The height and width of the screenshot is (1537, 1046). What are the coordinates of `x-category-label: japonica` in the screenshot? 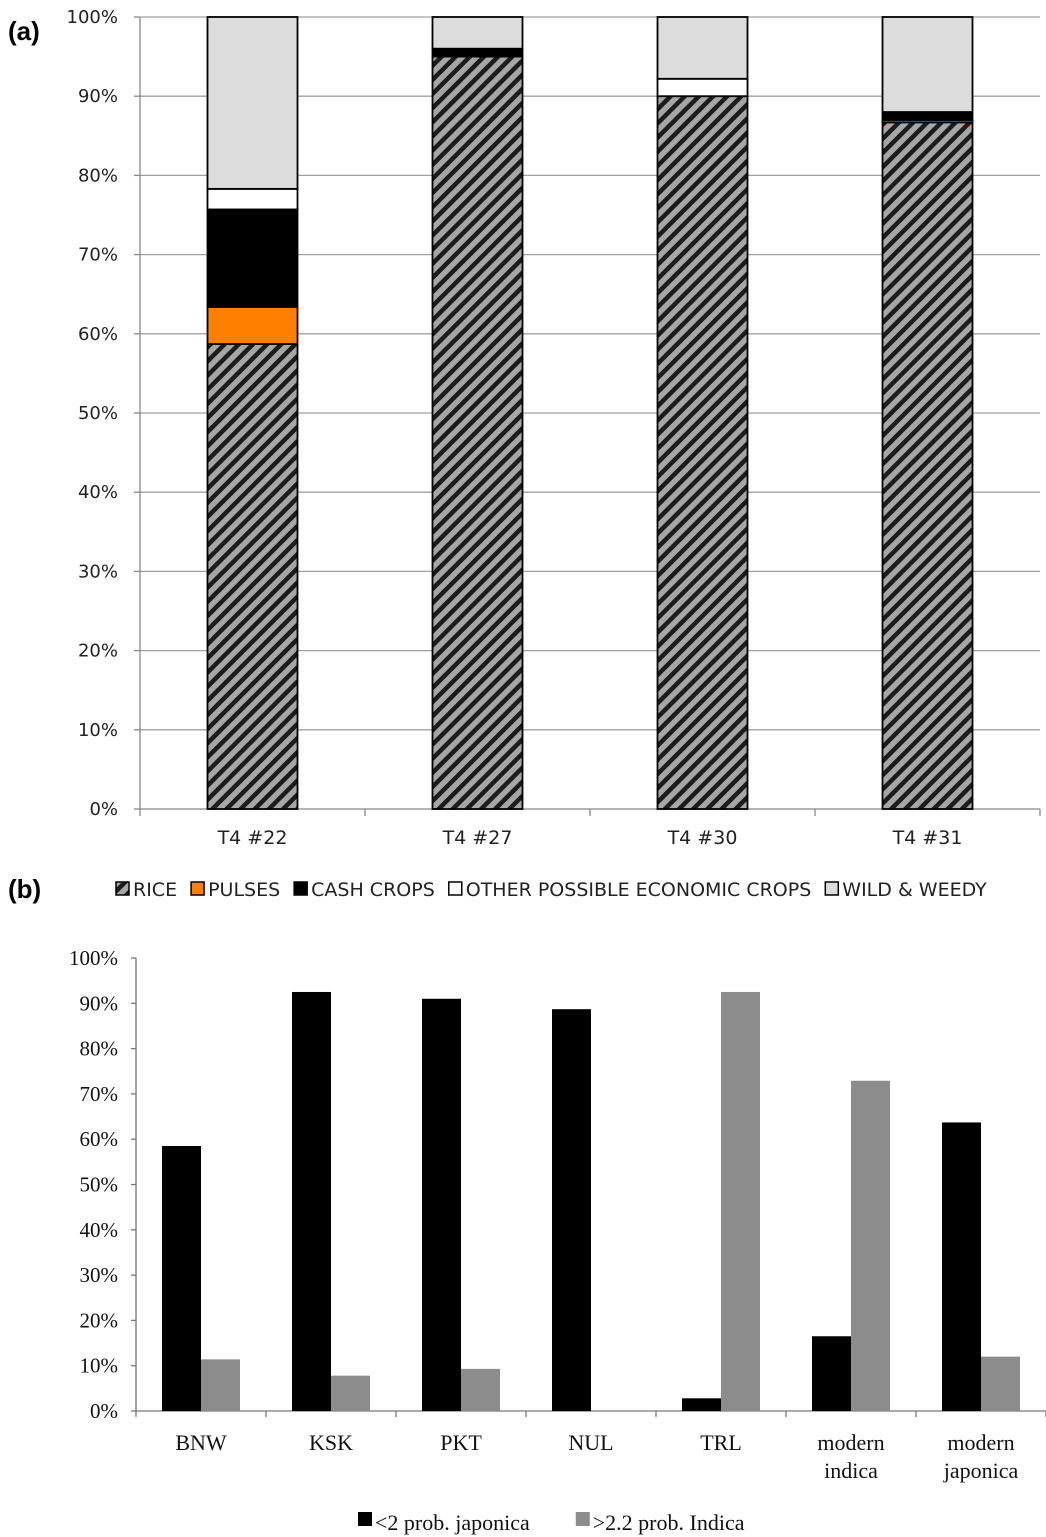 It's located at (981, 1470).